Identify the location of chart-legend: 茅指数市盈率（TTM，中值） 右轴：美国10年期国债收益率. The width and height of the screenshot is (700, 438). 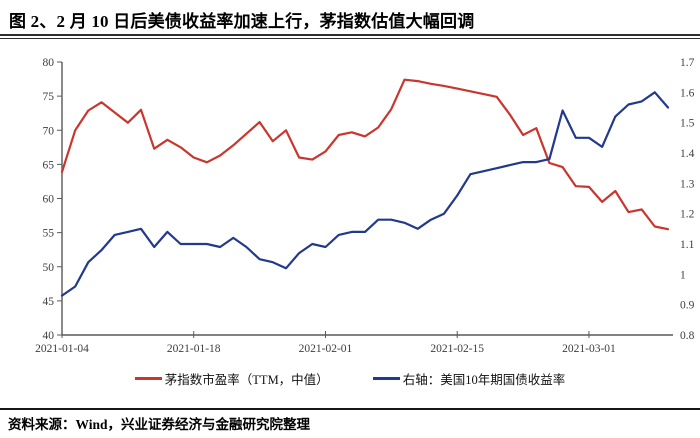
(350, 378).